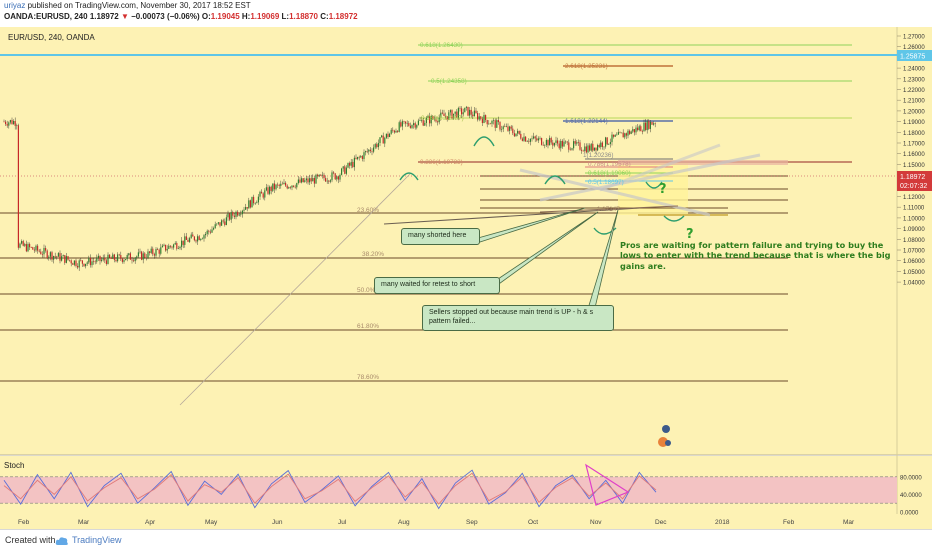 This screenshot has width=932, height=551. What do you see at coordinates (586, 66) in the screenshot?
I see `fib-extension-label: 2.618(1.25231)` at bounding box center [586, 66].